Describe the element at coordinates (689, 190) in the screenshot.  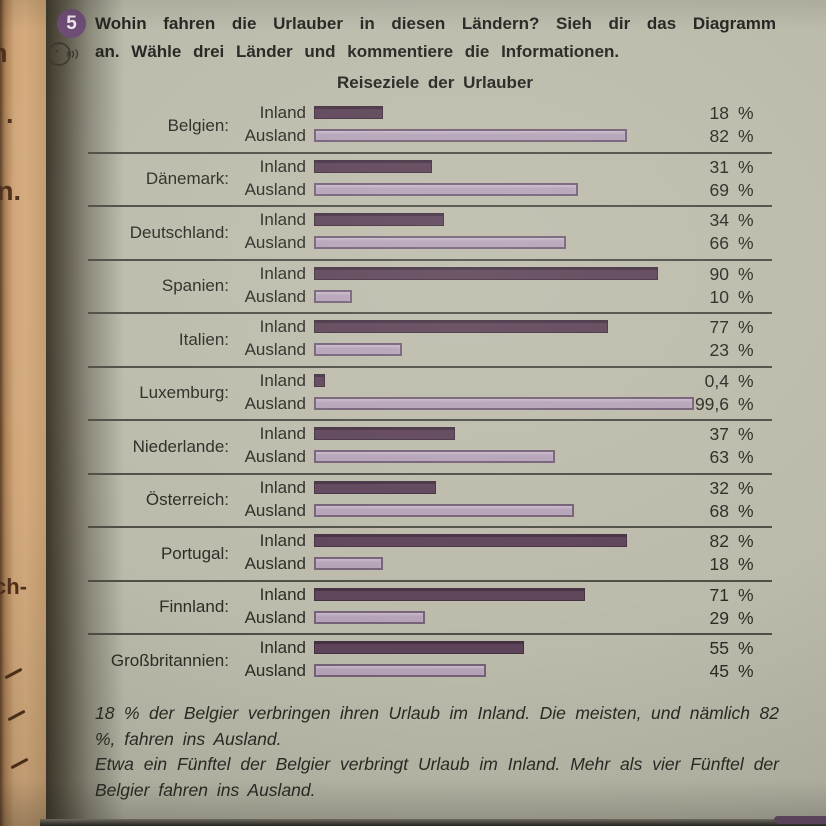
I see `ausland-percent: 69%` at that location.